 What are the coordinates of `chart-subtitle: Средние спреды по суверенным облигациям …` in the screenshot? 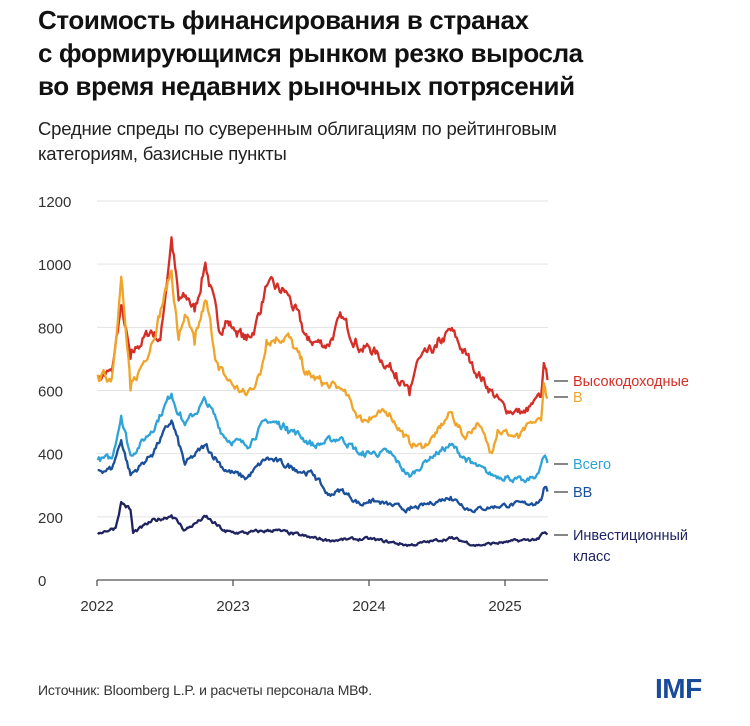 It's located at (378, 141).